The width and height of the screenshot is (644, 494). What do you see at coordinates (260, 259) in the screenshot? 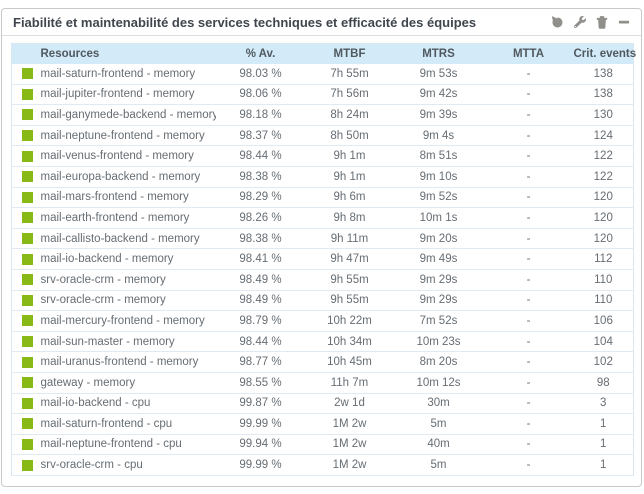
I see `availability-value: 98.41 %` at bounding box center [260, 259].